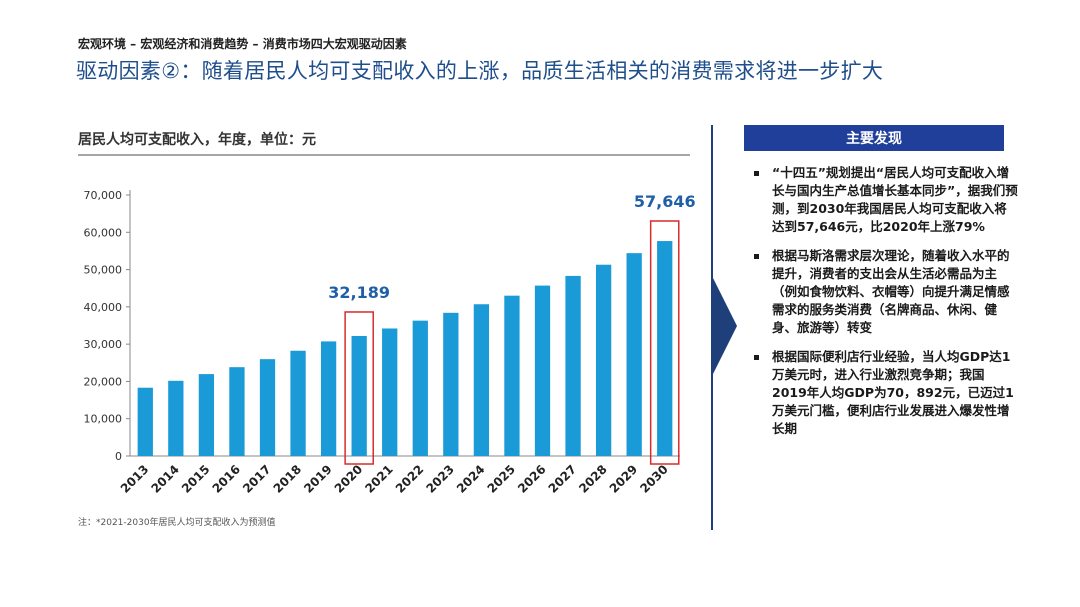 This screenshot has width=1080, height=607. I want to click on x-tick-label: 2017, so click(257, 479).